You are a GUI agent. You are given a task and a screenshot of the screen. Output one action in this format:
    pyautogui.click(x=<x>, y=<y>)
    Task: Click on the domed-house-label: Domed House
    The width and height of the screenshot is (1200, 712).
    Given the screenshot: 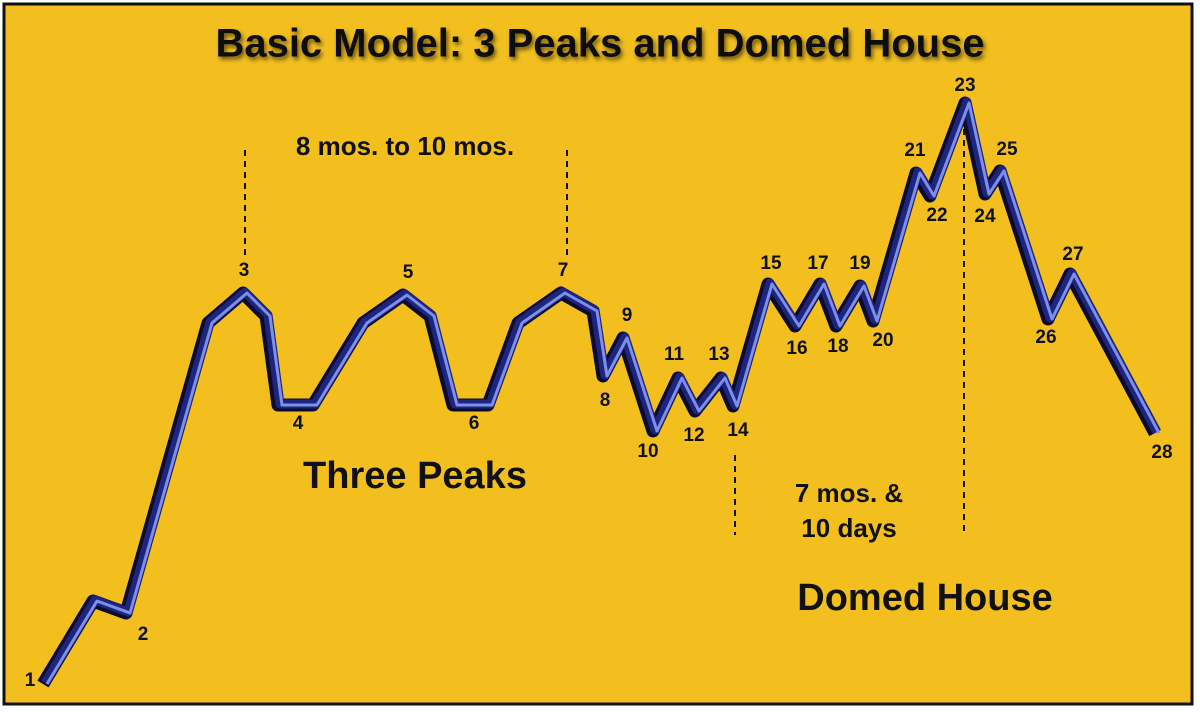 What is the action you would take?
    pyautogui.click(x=924, y=598)
    